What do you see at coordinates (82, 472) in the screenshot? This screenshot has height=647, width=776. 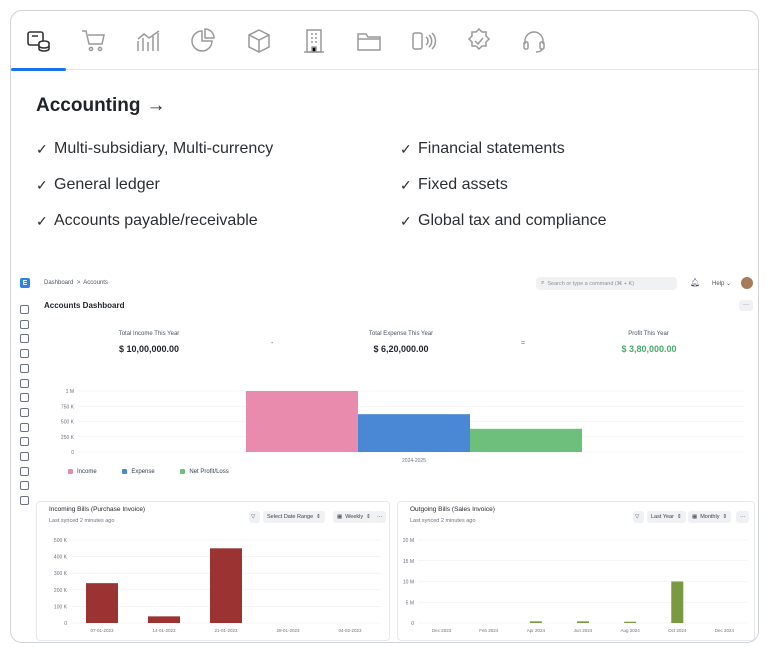 I see `legend-income: Income` at bounding box center [82, 472].